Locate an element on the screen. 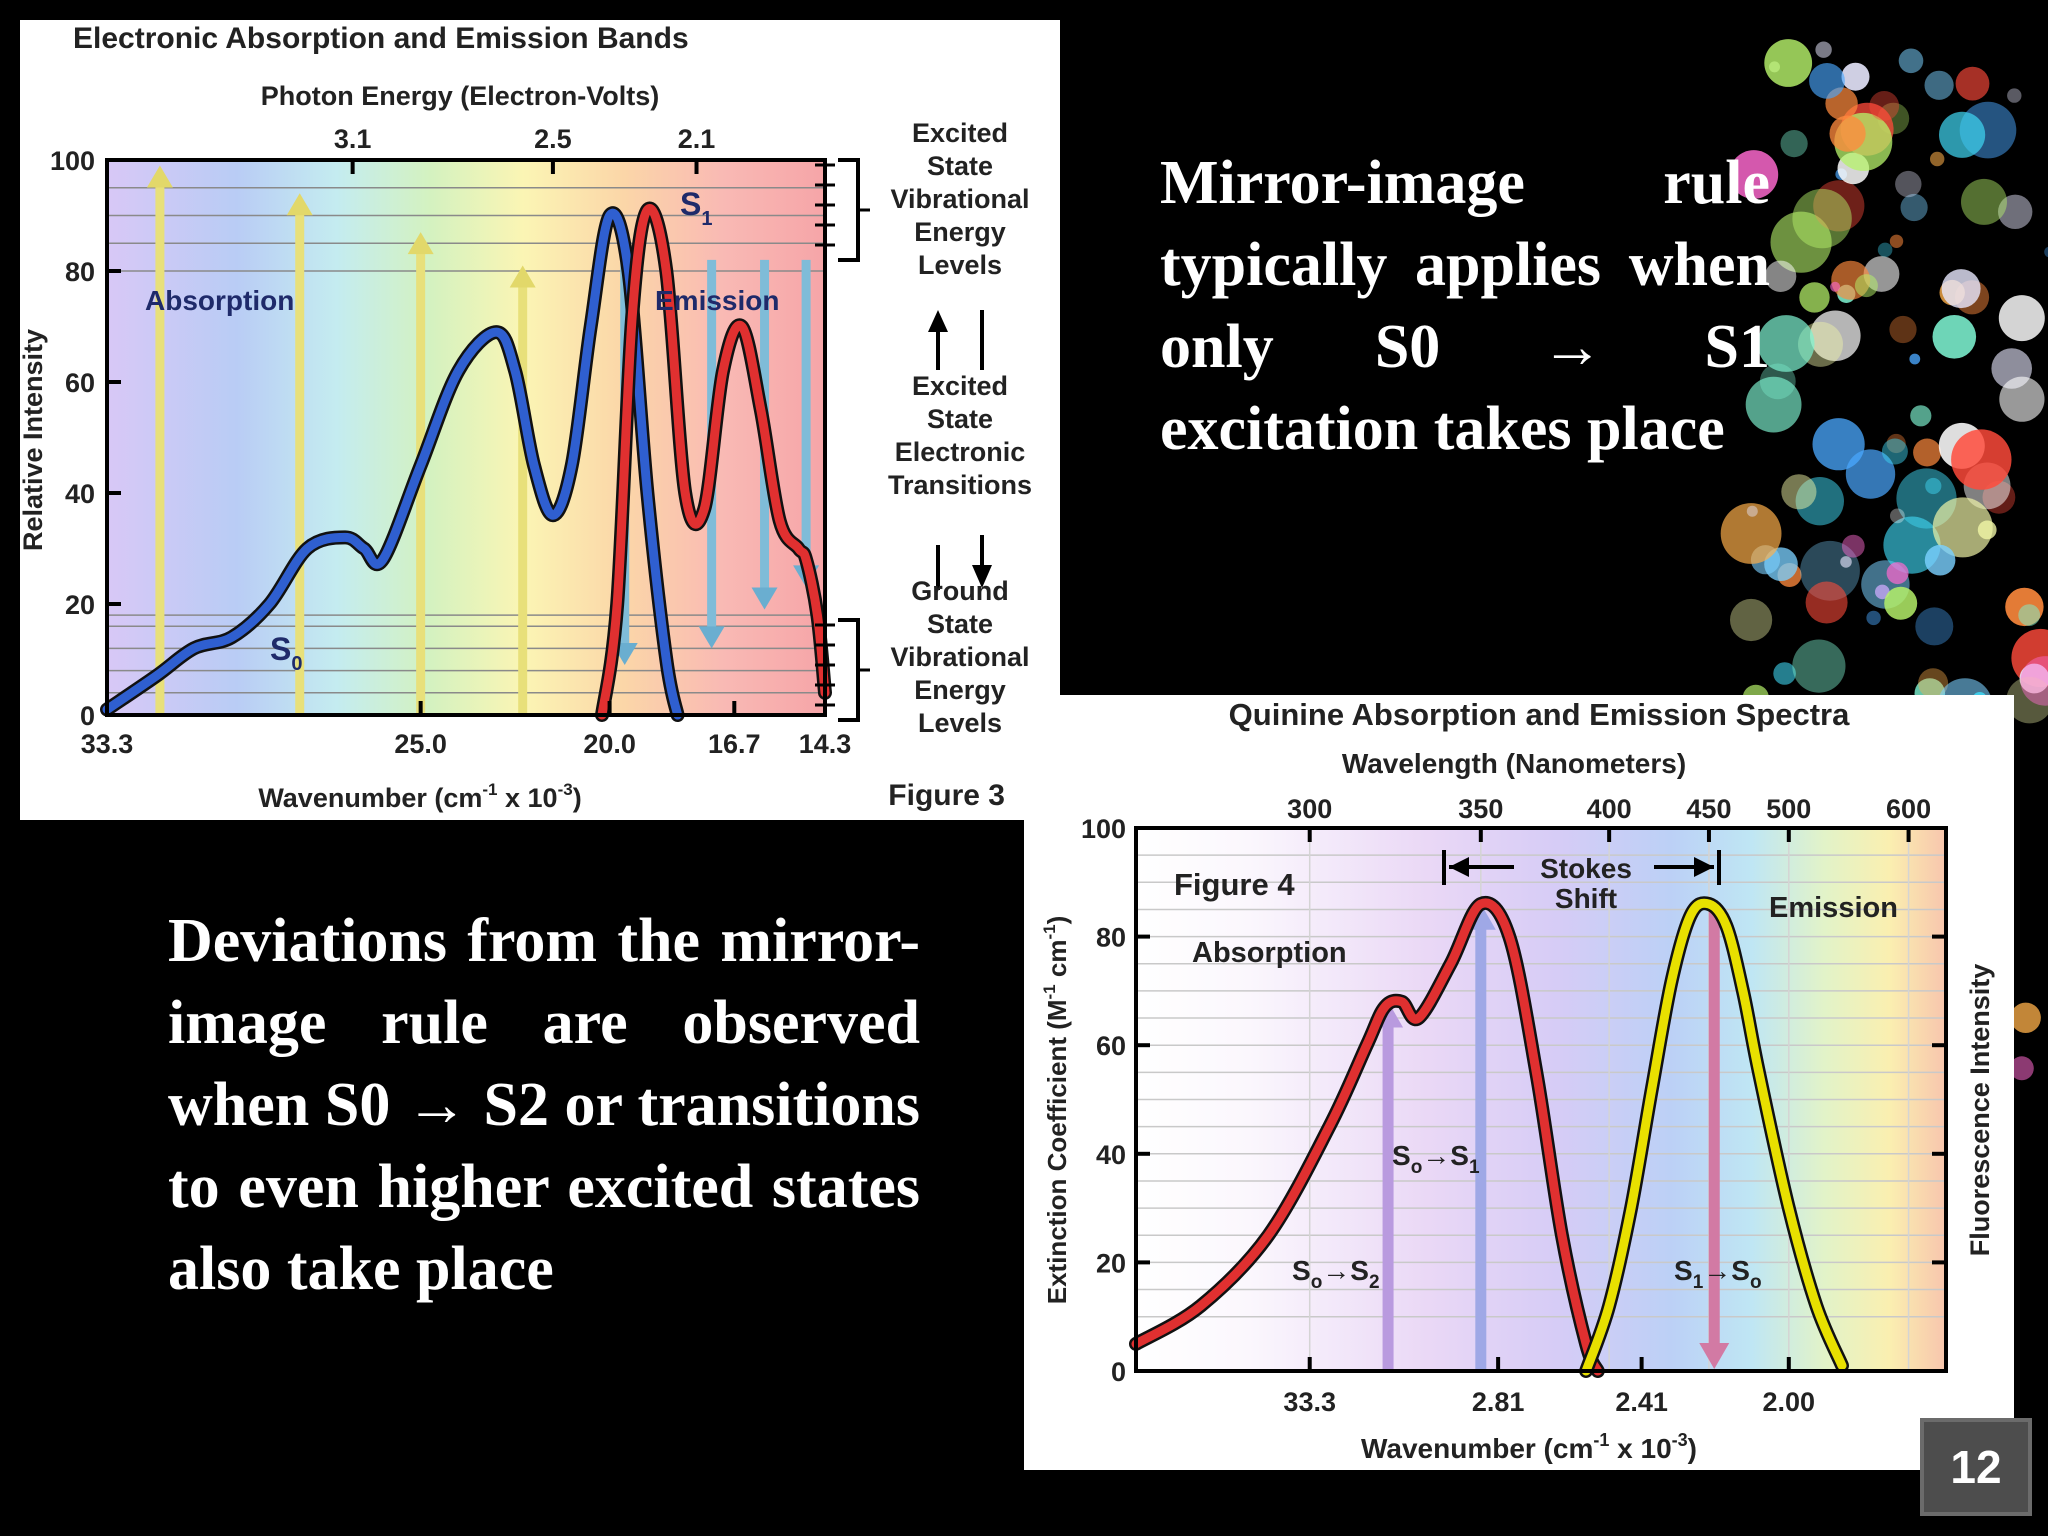 This screenshot has width=2048, height=1536. y2-axis-label: Fluorescence Intensity is located at coordinates (1980, 1110).